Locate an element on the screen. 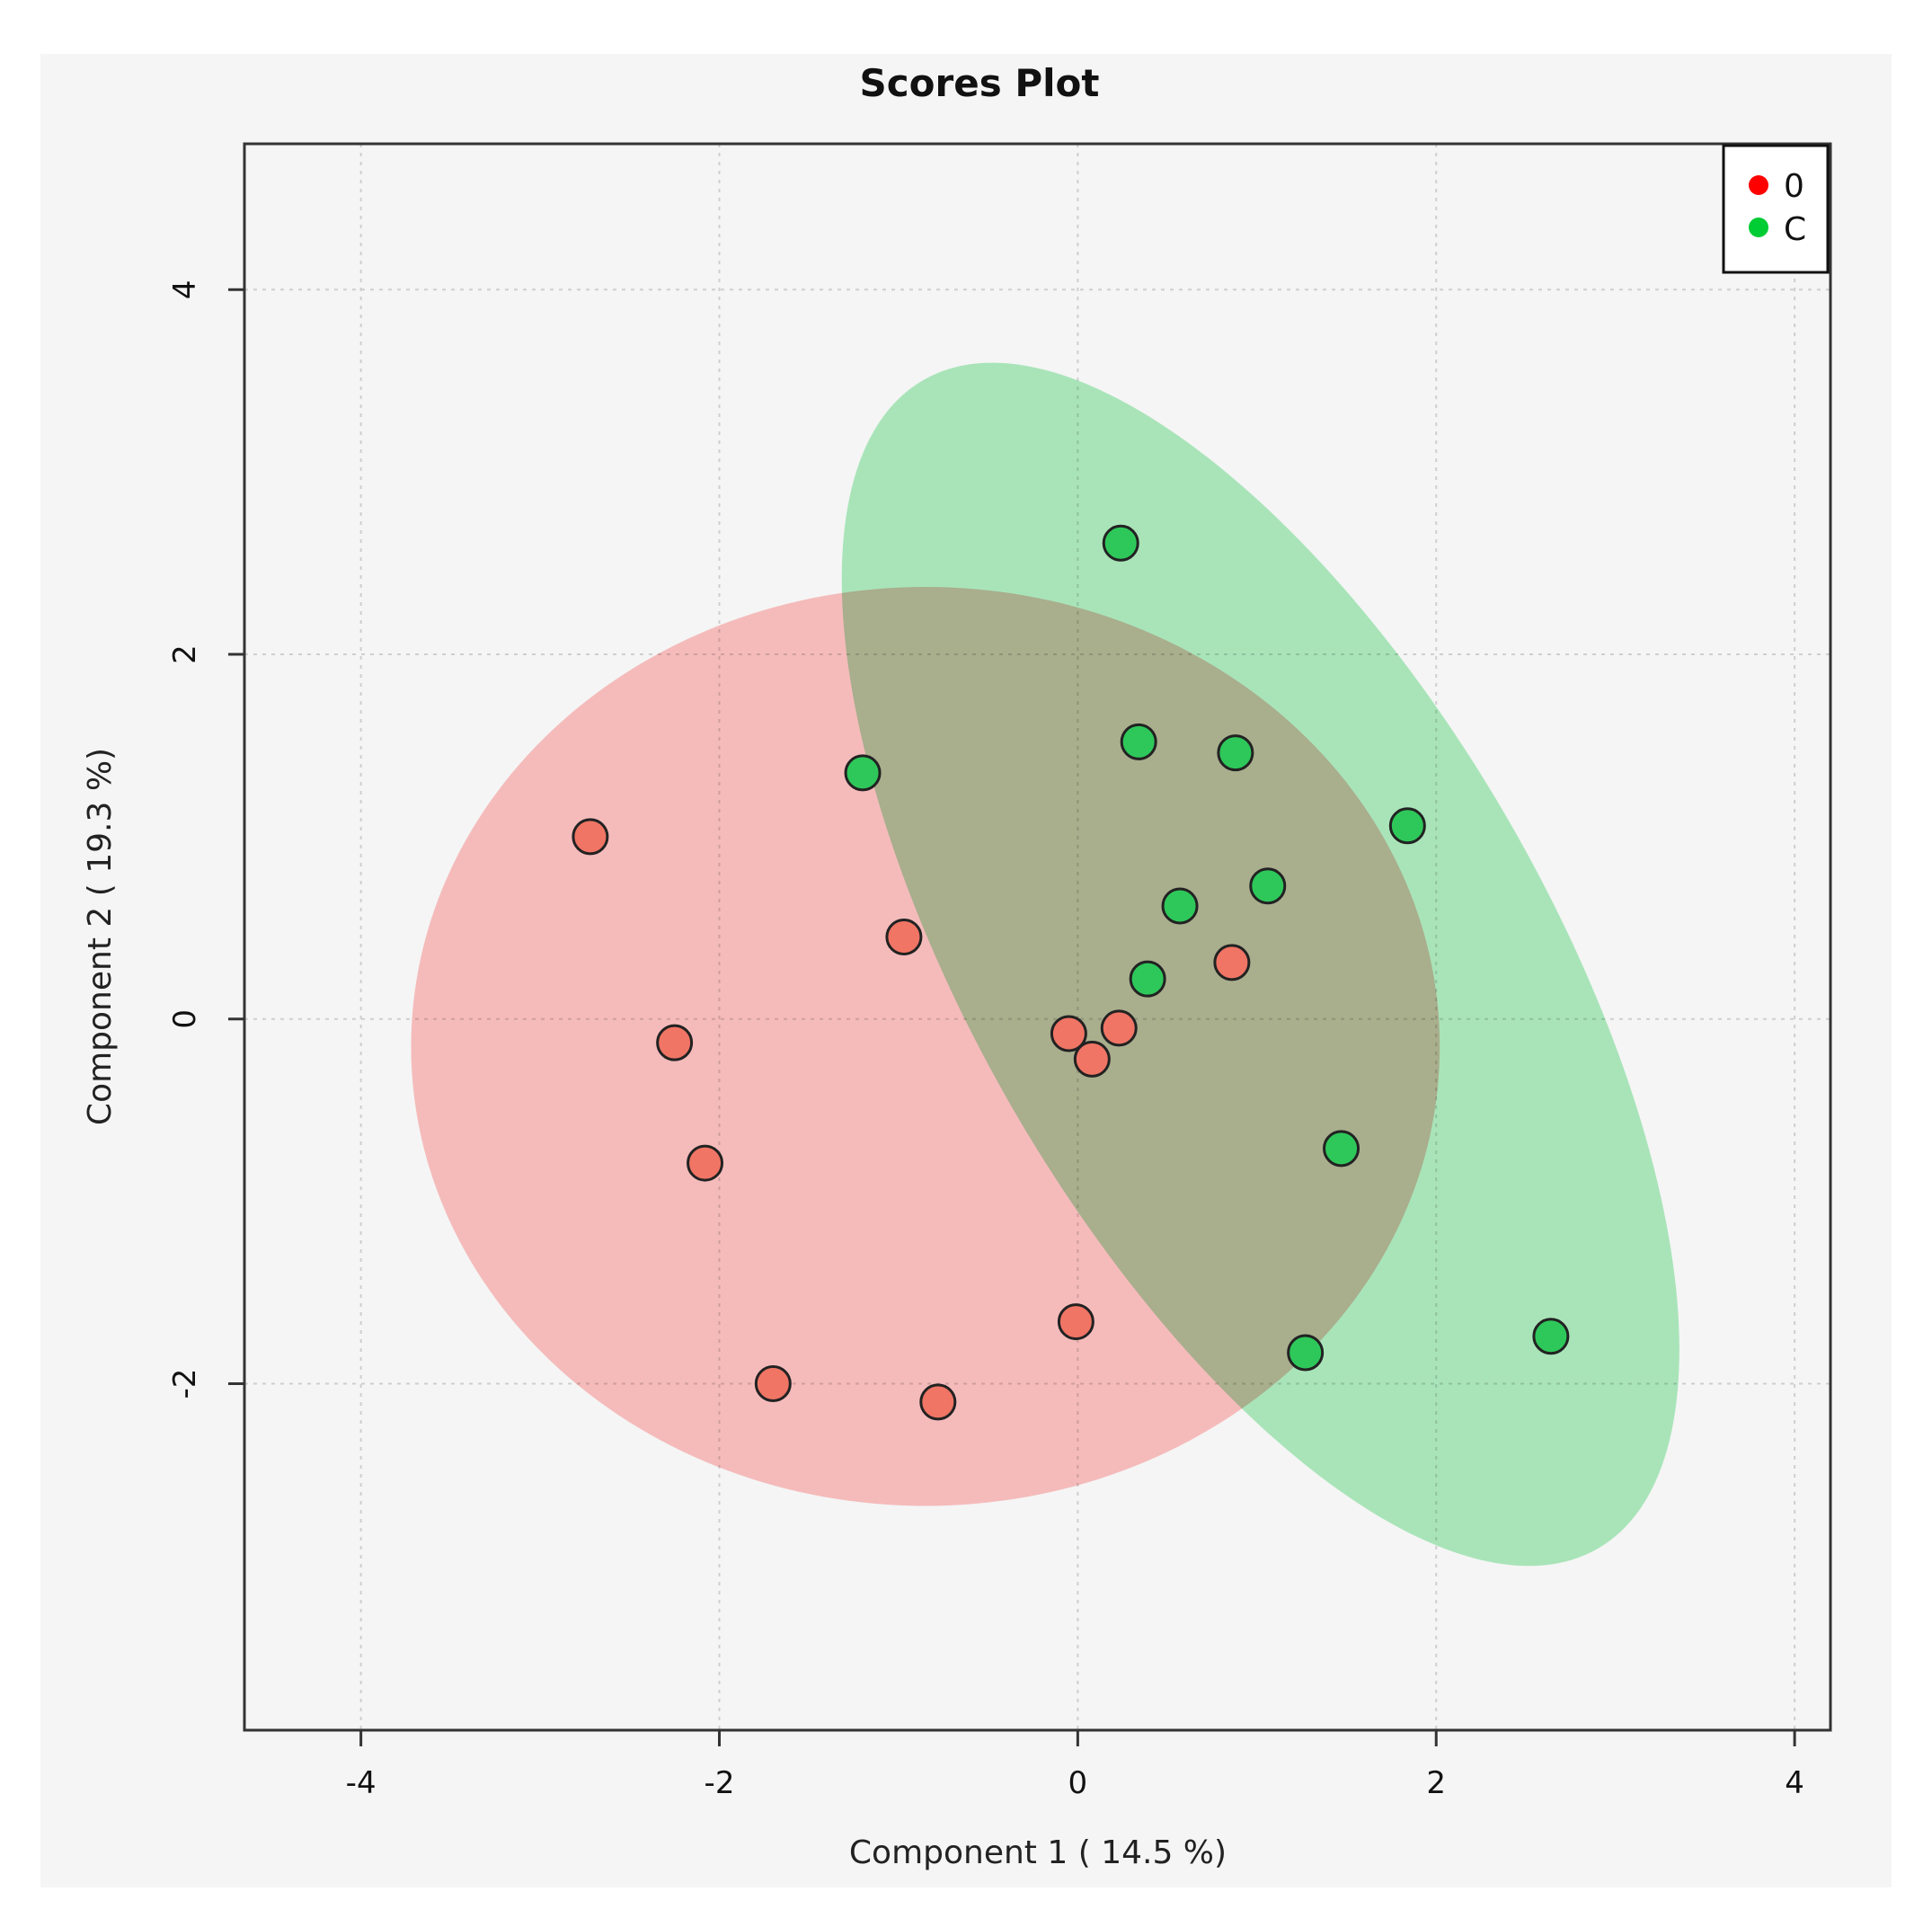  chart-title: Scores Plot is located at coordinates (980, 83).